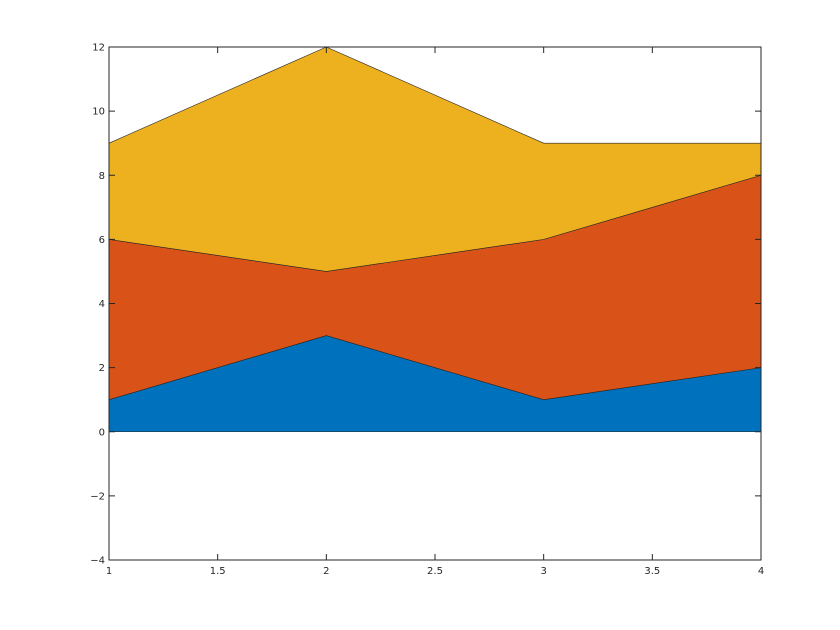  Describe the element at coordinates (98, 48) in the screenshot. I see `y-tick-label: 12` at that location.